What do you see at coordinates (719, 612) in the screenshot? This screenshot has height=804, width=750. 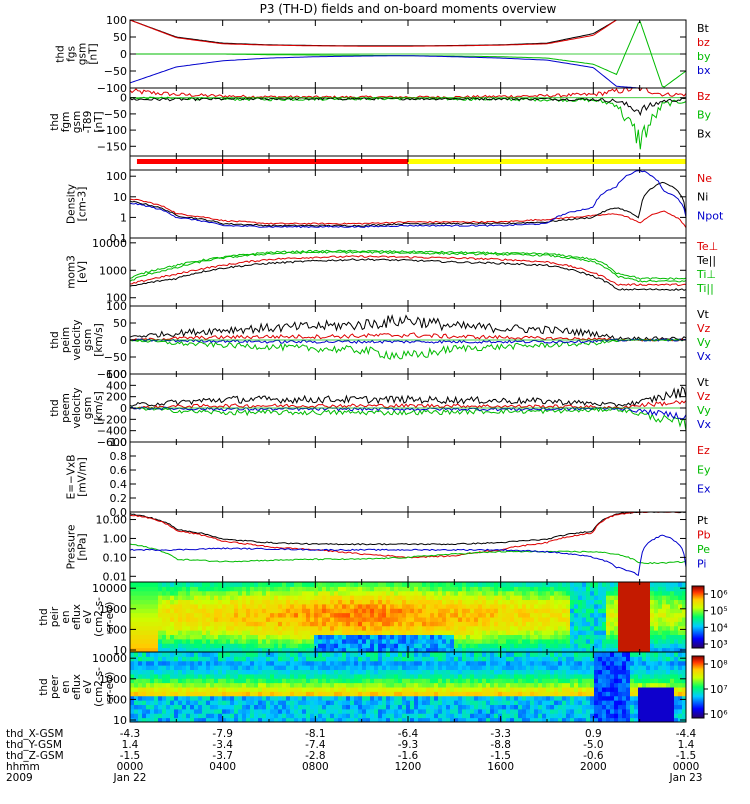 I see `colorbar-0-label-1: 10⁵` at bounding box center [719, 612].